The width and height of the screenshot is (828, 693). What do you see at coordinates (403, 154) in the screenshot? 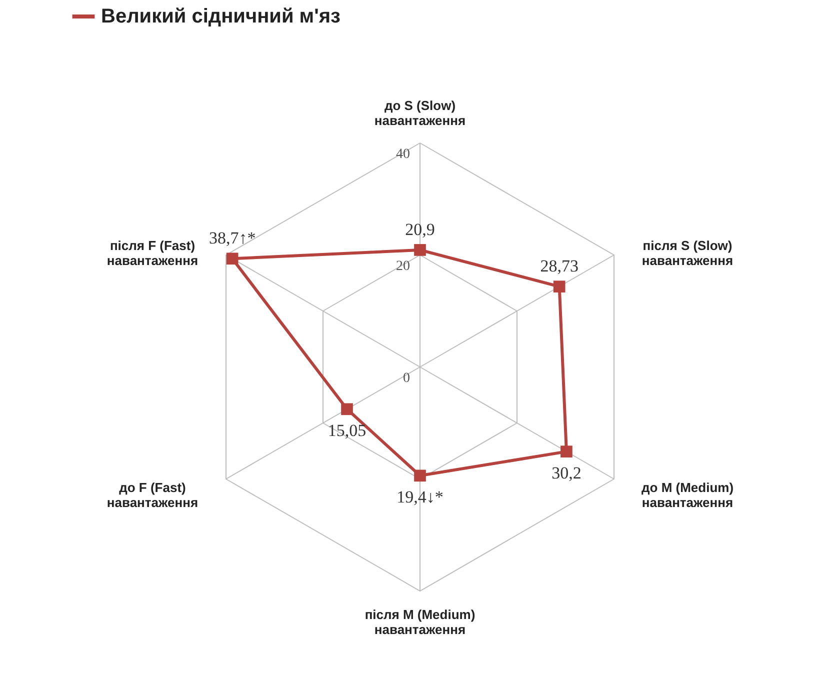
I see `y-tick-label: 40` at bounding box center [403, 154].